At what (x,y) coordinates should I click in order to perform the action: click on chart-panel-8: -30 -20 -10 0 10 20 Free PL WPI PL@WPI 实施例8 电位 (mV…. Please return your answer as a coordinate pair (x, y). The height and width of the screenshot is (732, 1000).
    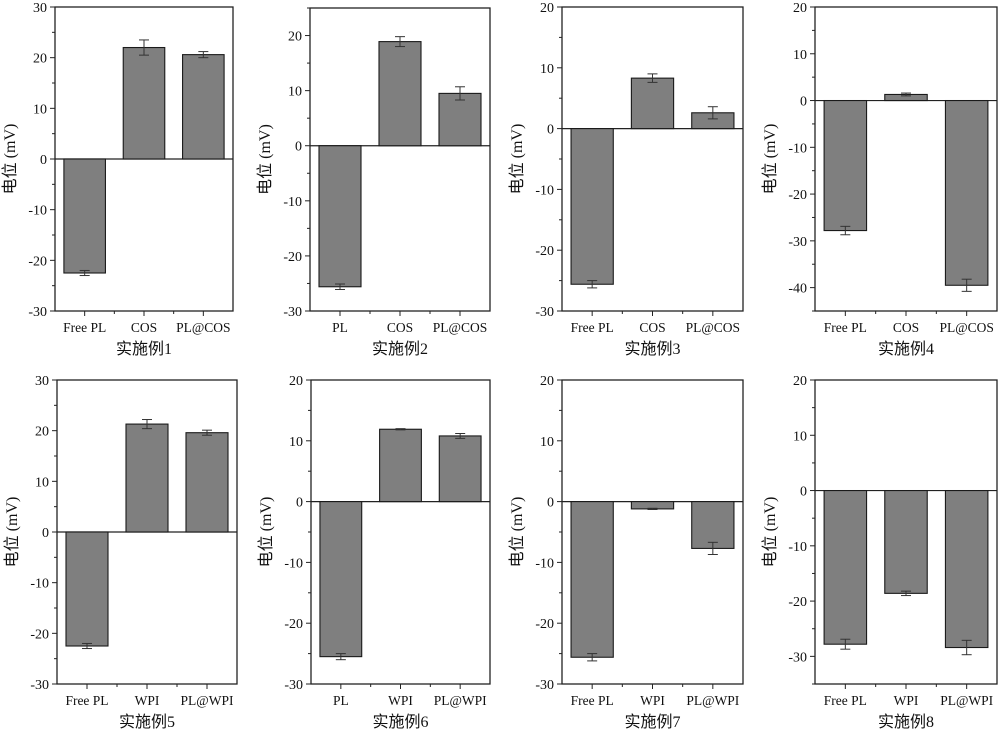
    Looking at the image, I should click on (879, 552).